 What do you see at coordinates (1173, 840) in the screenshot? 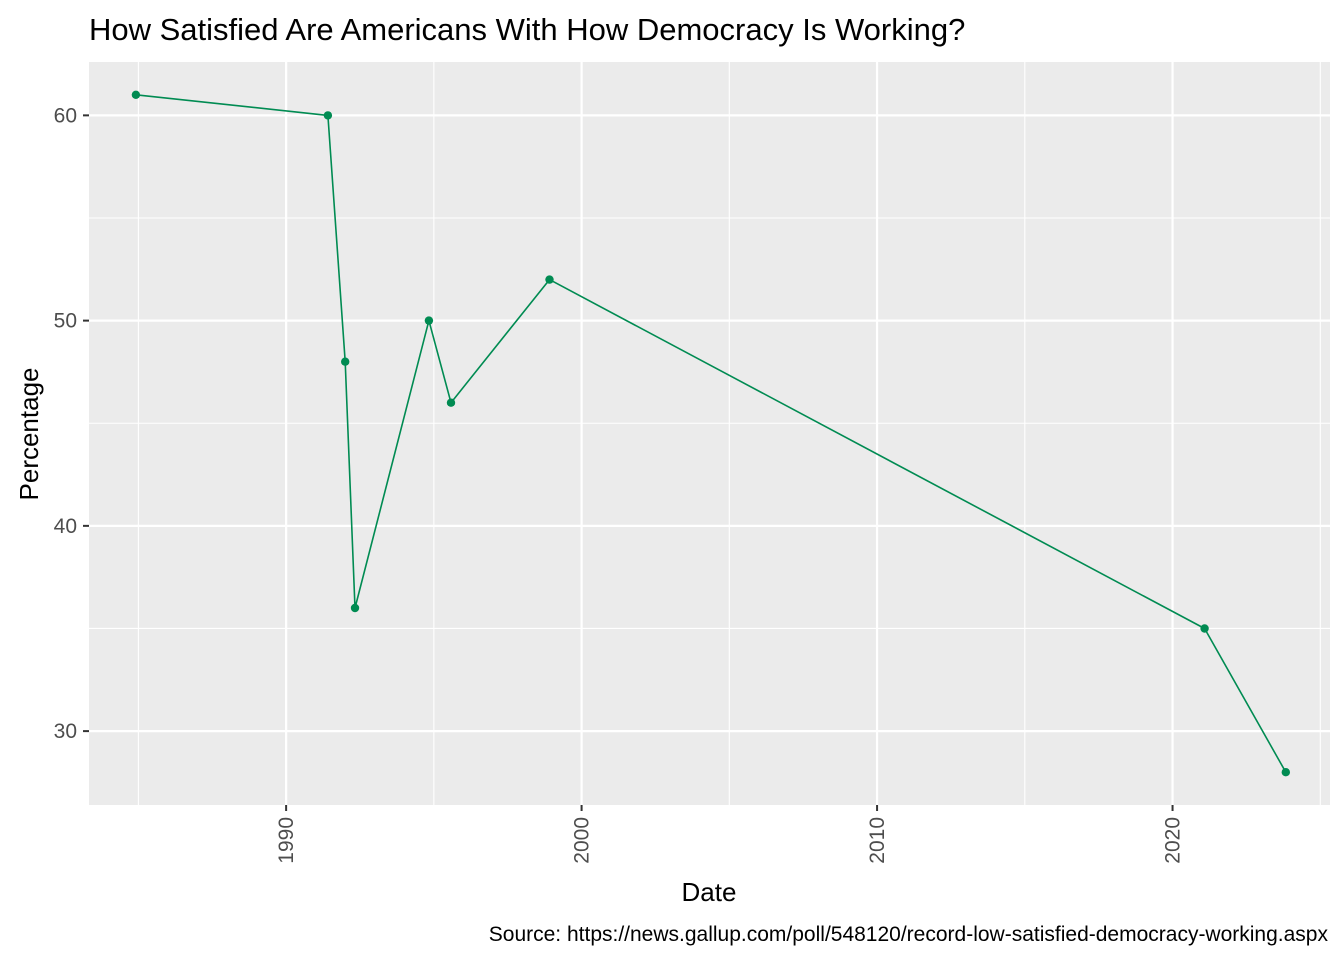
I see `x-tick-label: 2020` at bounding box center [1173, 840].